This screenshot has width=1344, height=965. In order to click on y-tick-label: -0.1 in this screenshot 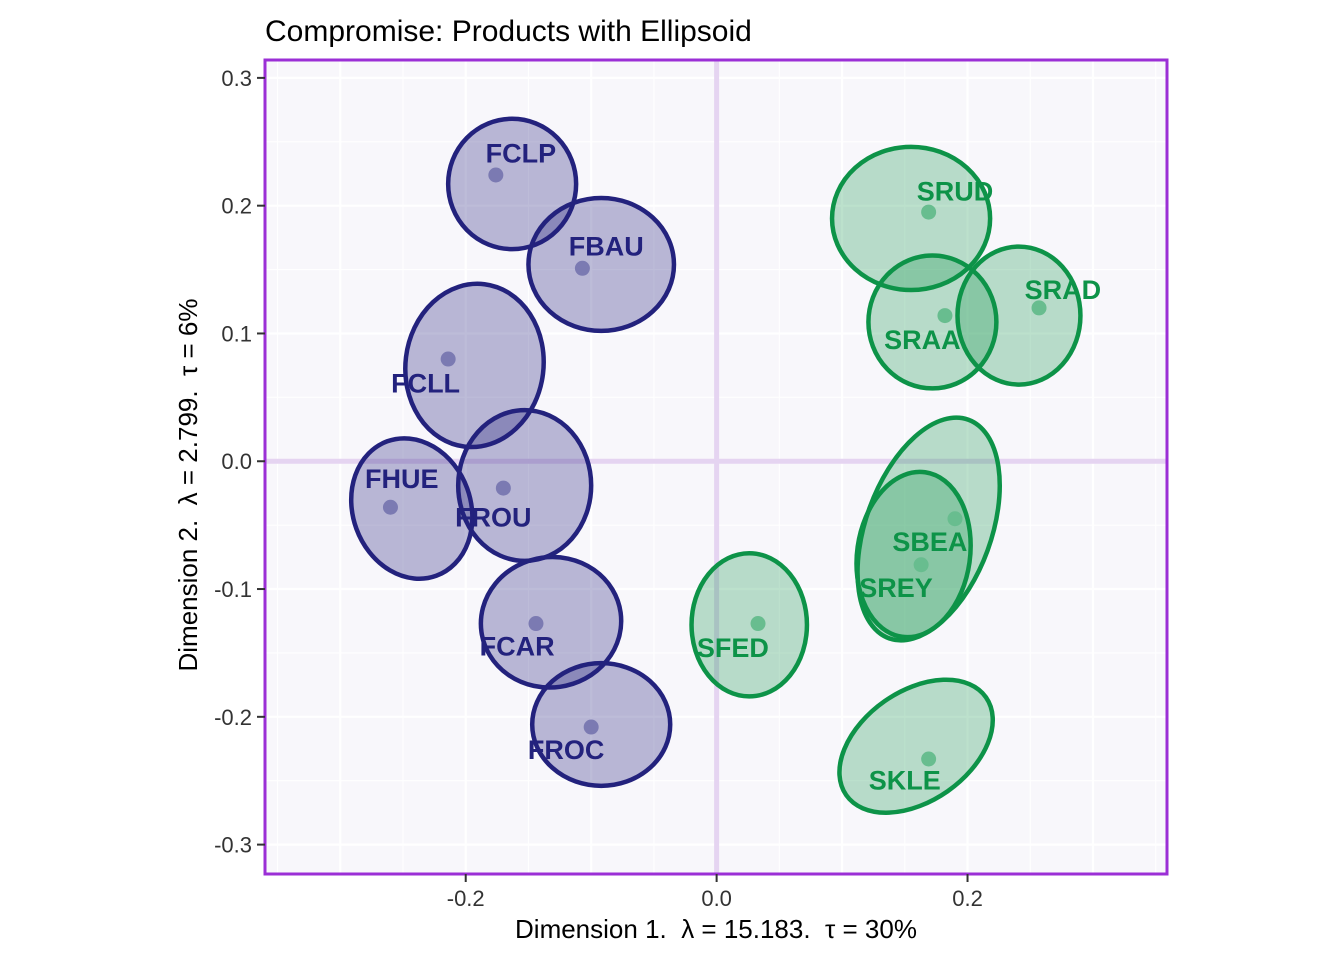, I will do `click(233, 589)`.